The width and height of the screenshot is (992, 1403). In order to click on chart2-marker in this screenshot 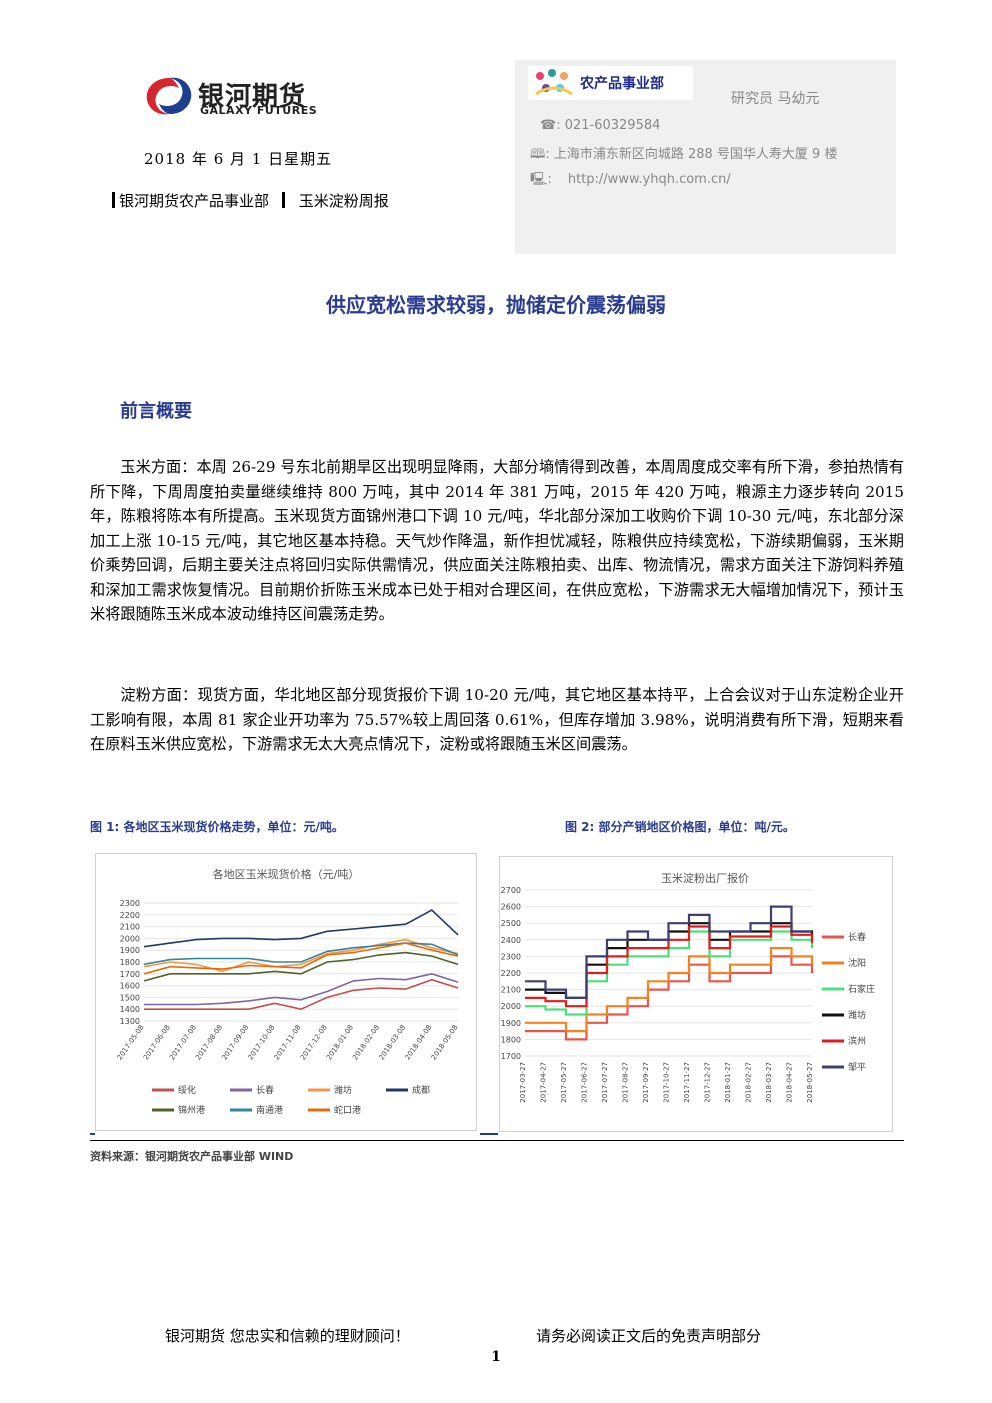, I will do `click(489, 1134)`.